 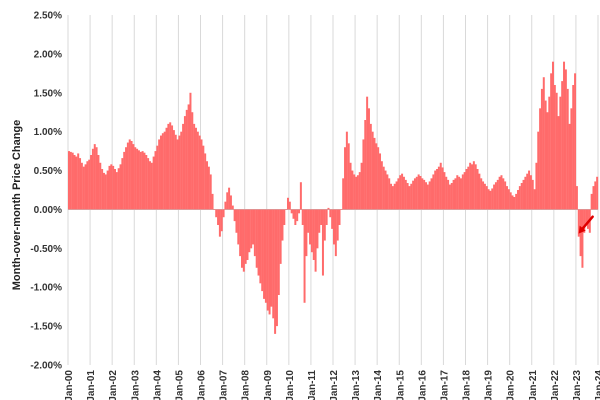 I want to click on x-tick-label: Jan-14, so click(x=378, y=385).